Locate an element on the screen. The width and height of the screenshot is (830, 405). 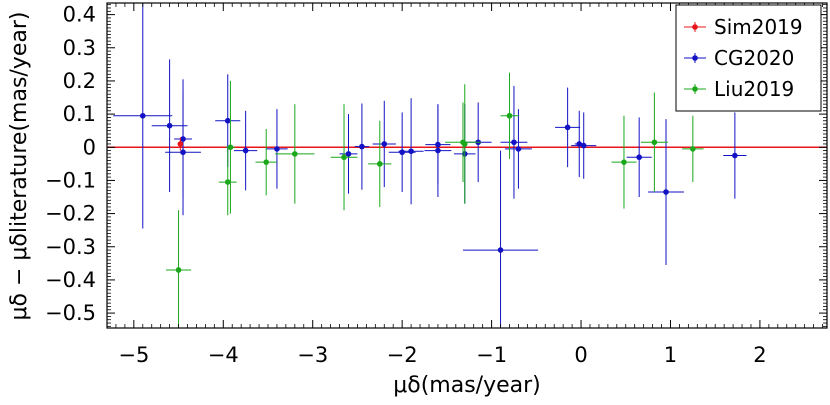
x-tick-label: −3 is located at coordinates (312, 355).